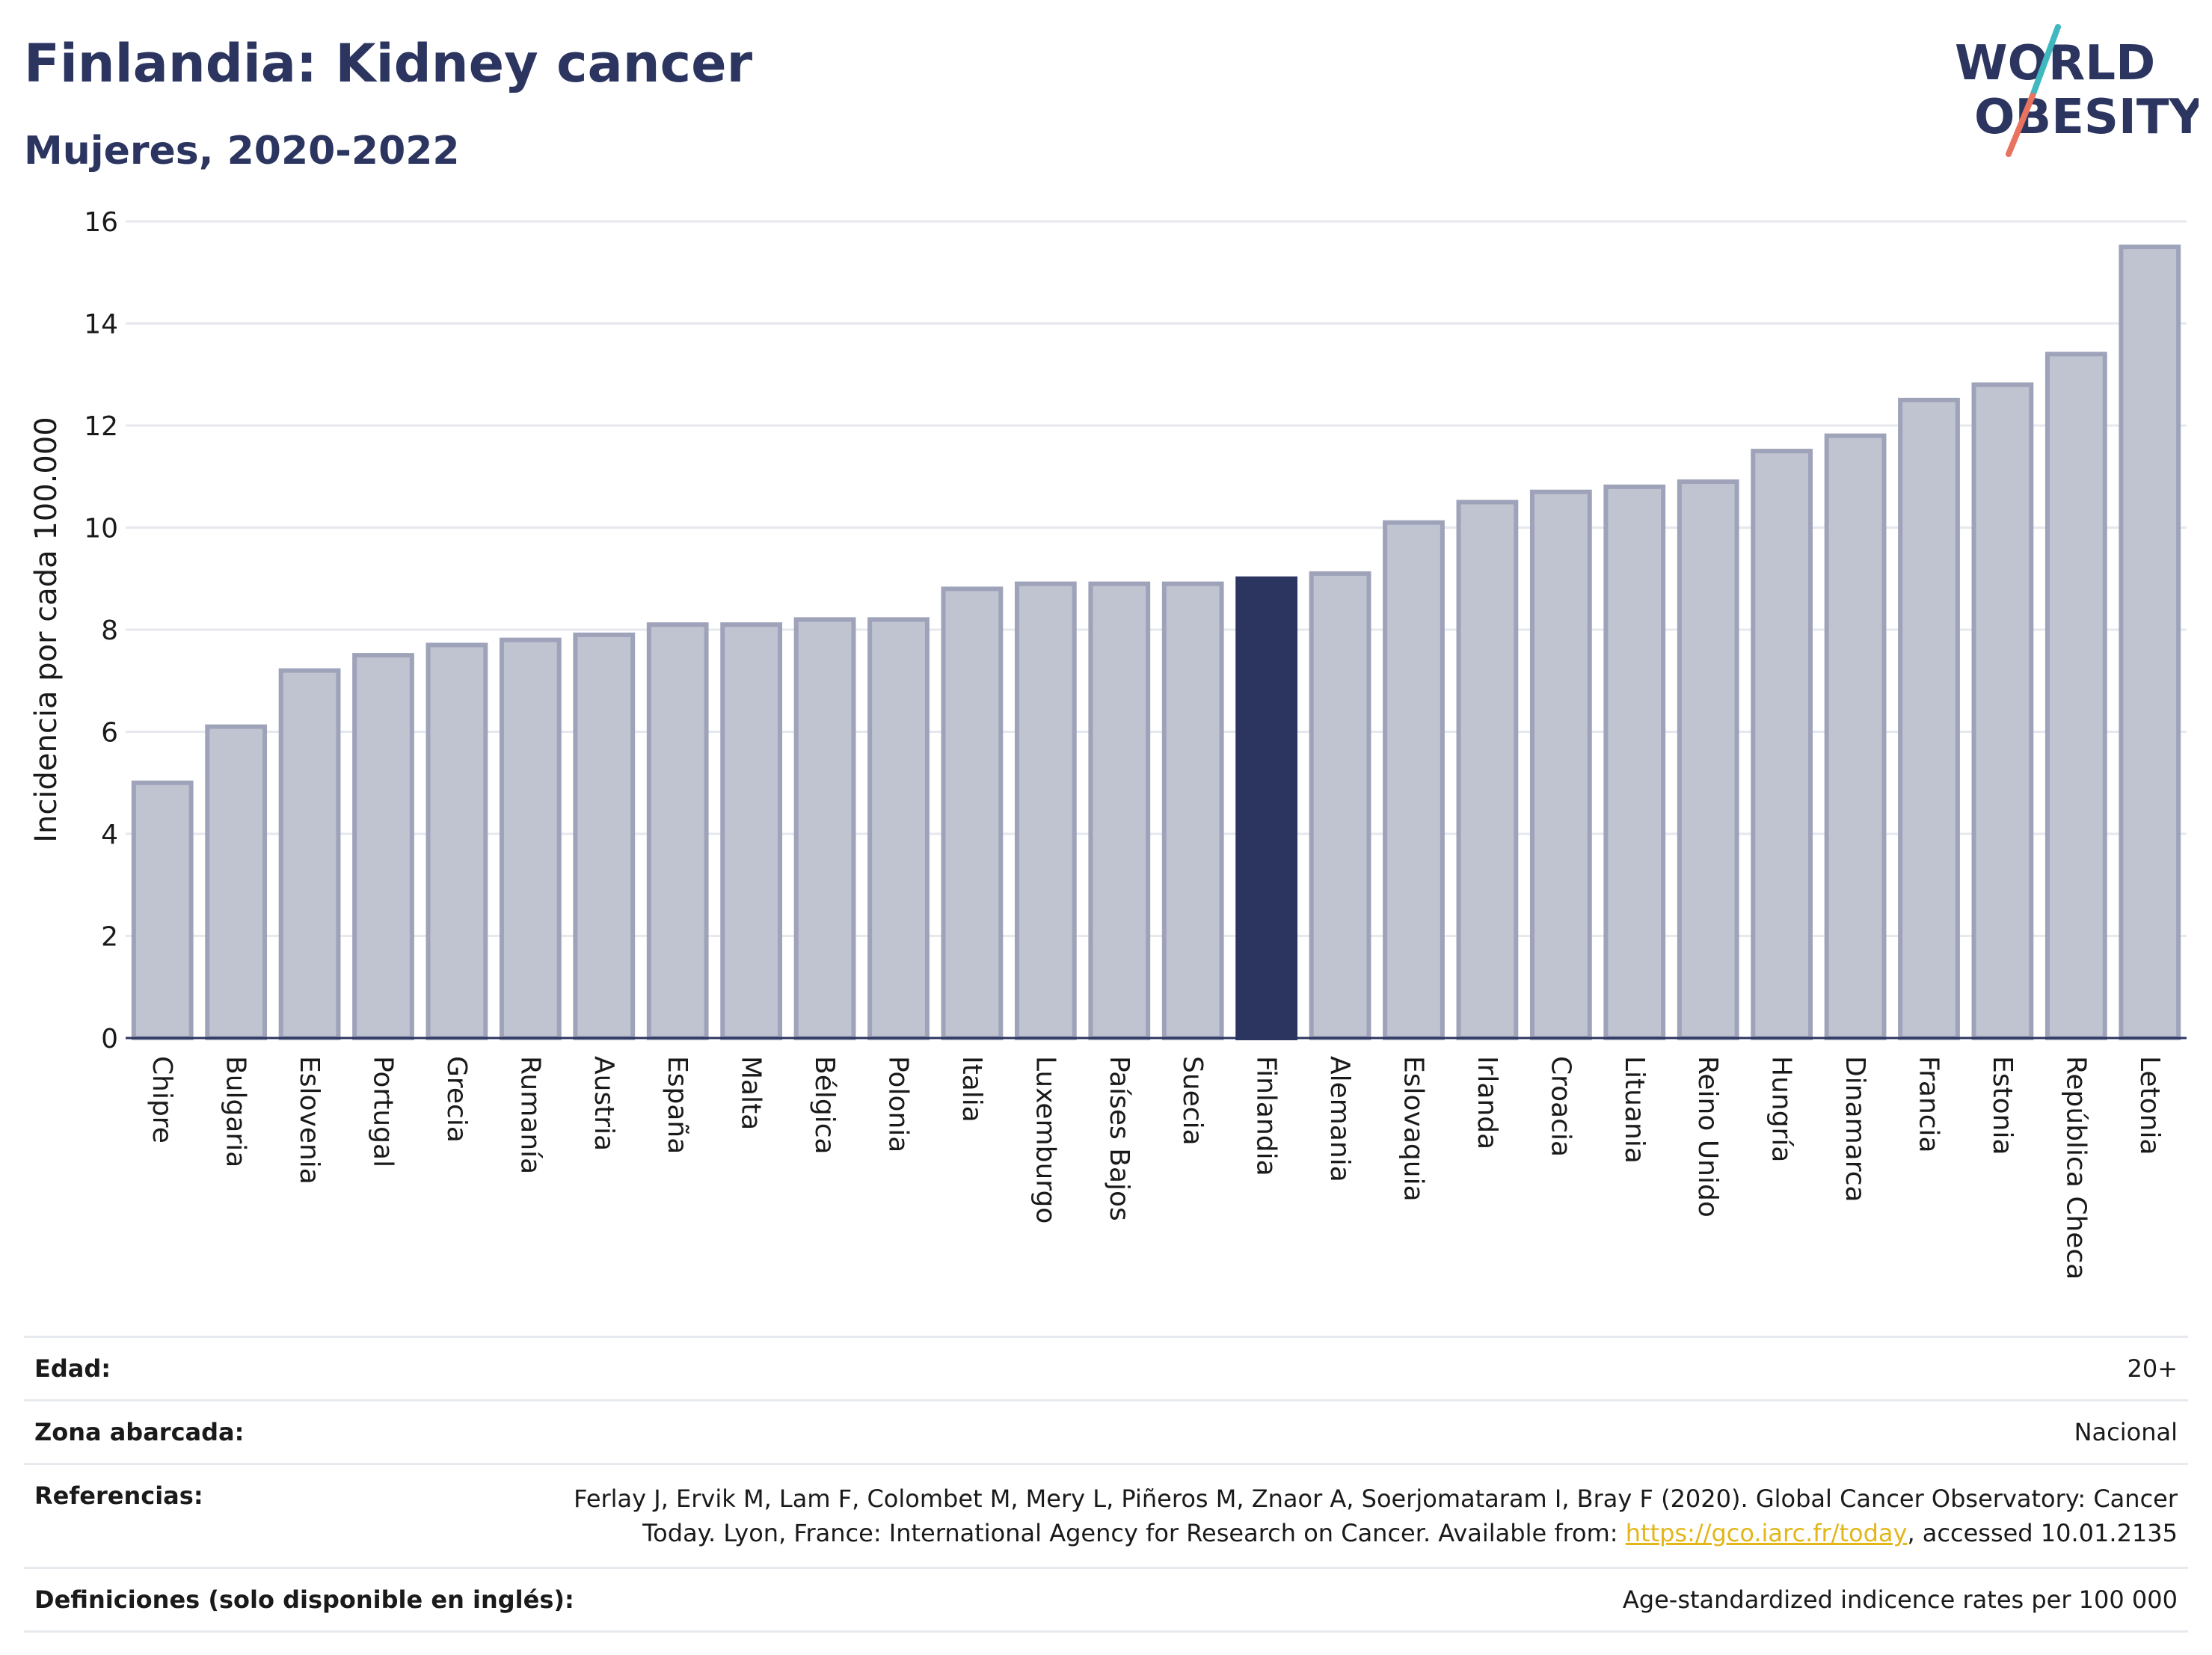  Describe the element at coordinates (2152, 1368) in the screenshot. I see `age-value: 20+` at that location.